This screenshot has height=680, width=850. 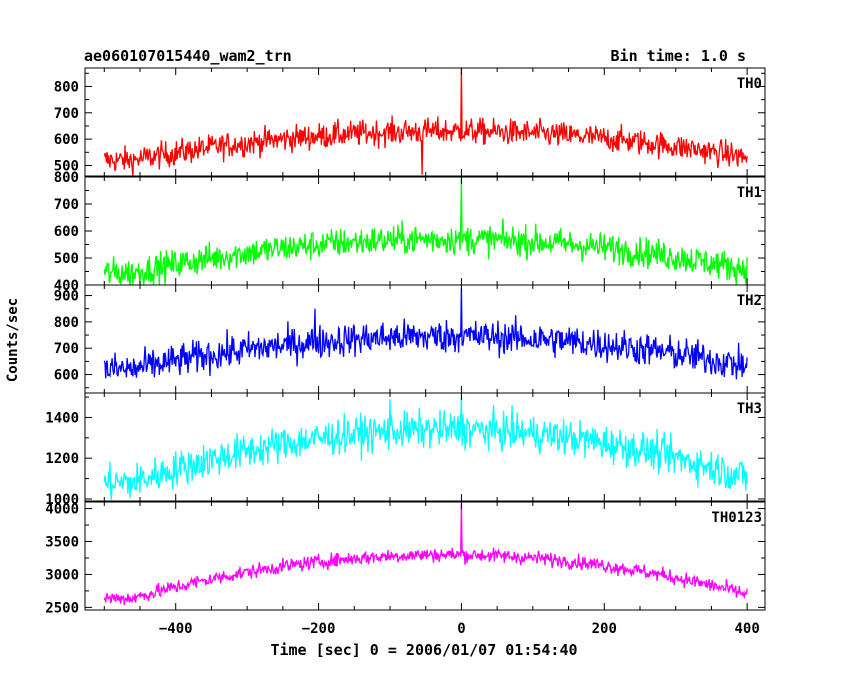 I want to click on series-line-th1, so click(x=425, y=232).